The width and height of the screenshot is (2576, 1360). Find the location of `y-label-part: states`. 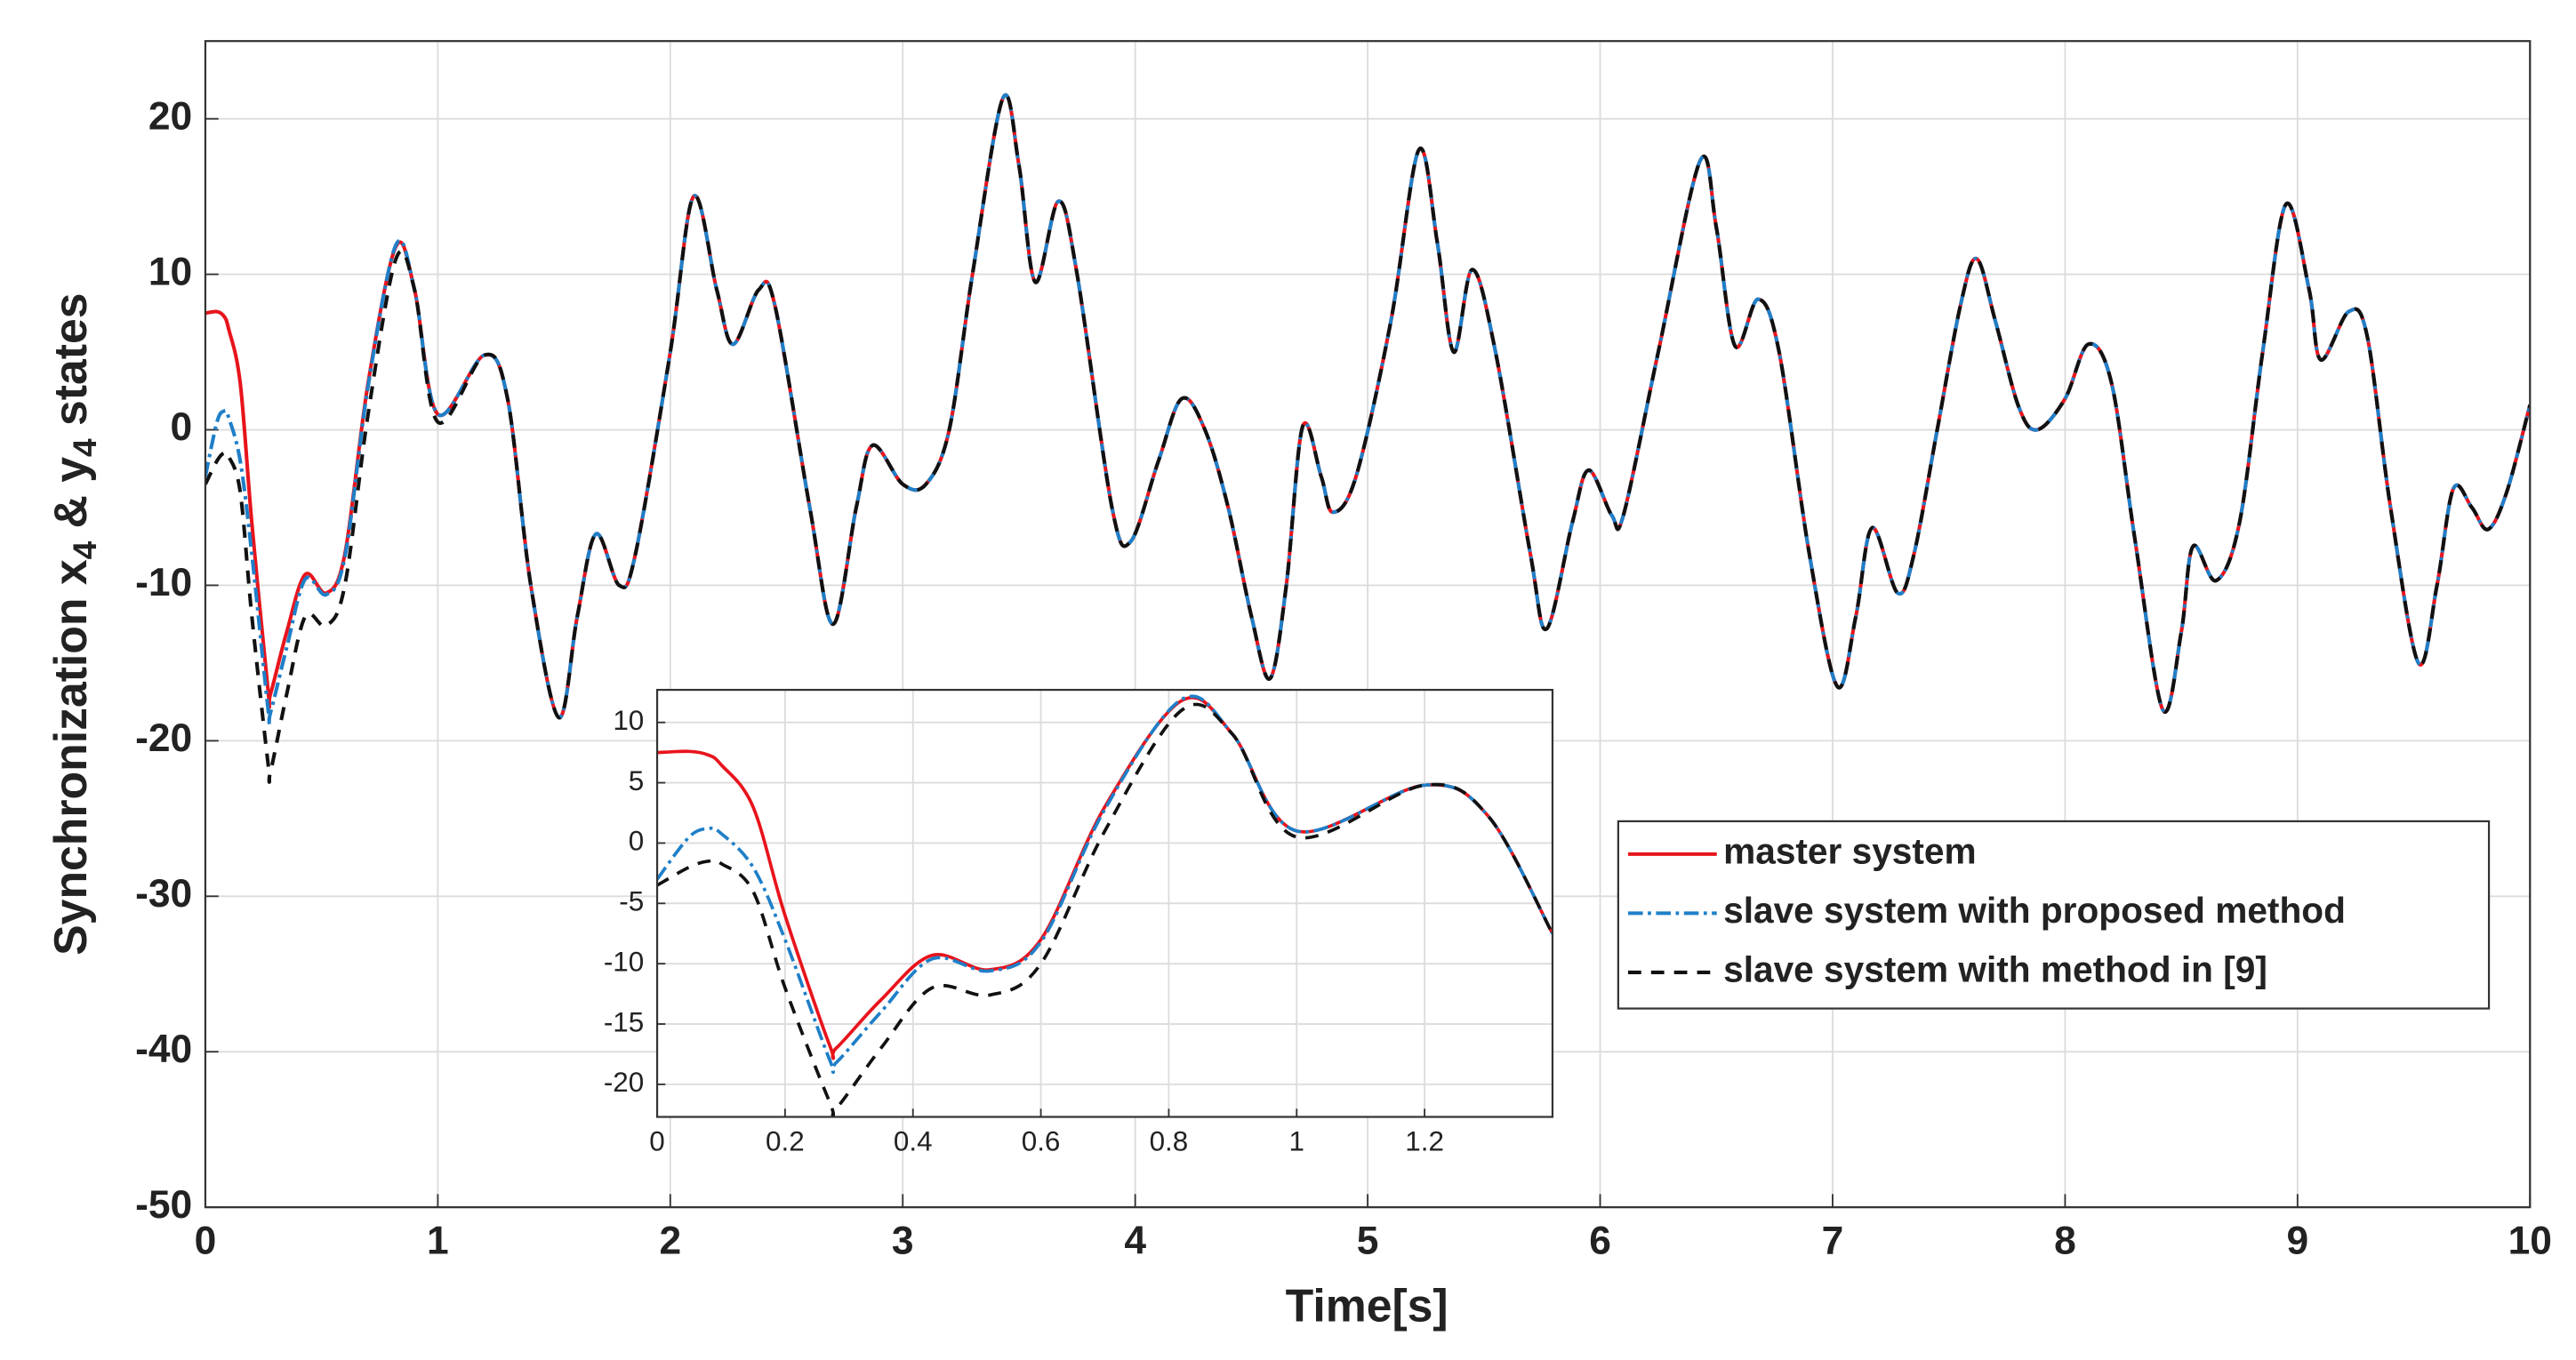

y-label-part: states is located at coordinates (70, 366).